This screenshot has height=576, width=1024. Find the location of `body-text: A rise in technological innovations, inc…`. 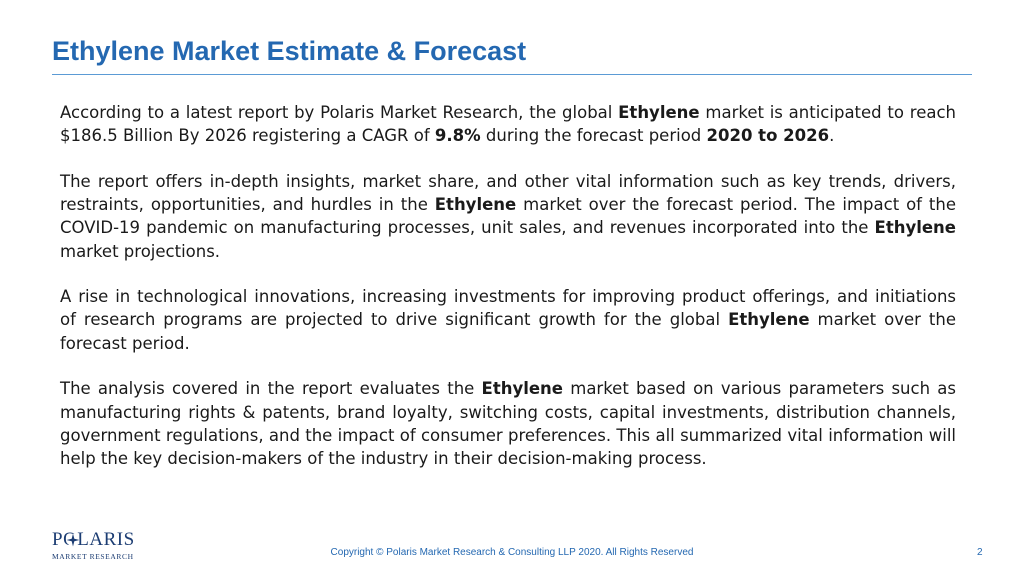

body-text: A rise in technological innovations, inc… is located at coordinates (508, 308).